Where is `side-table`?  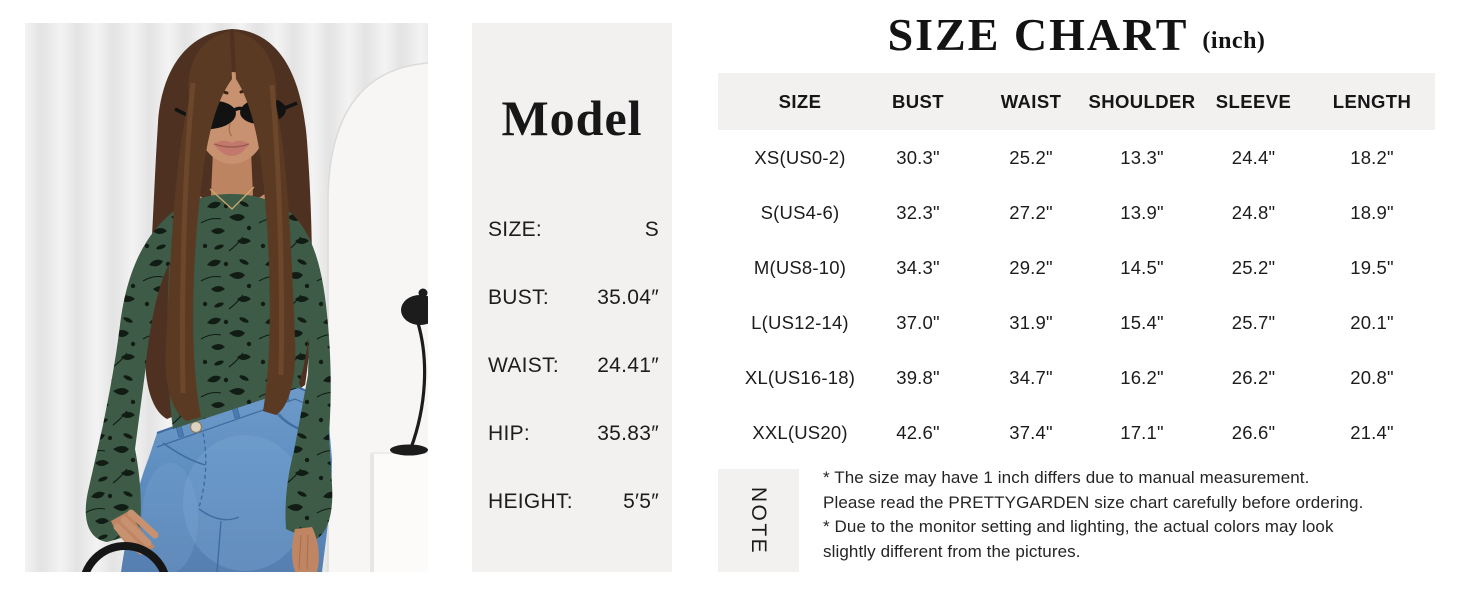
side-table is located at coordinates (399, 512).